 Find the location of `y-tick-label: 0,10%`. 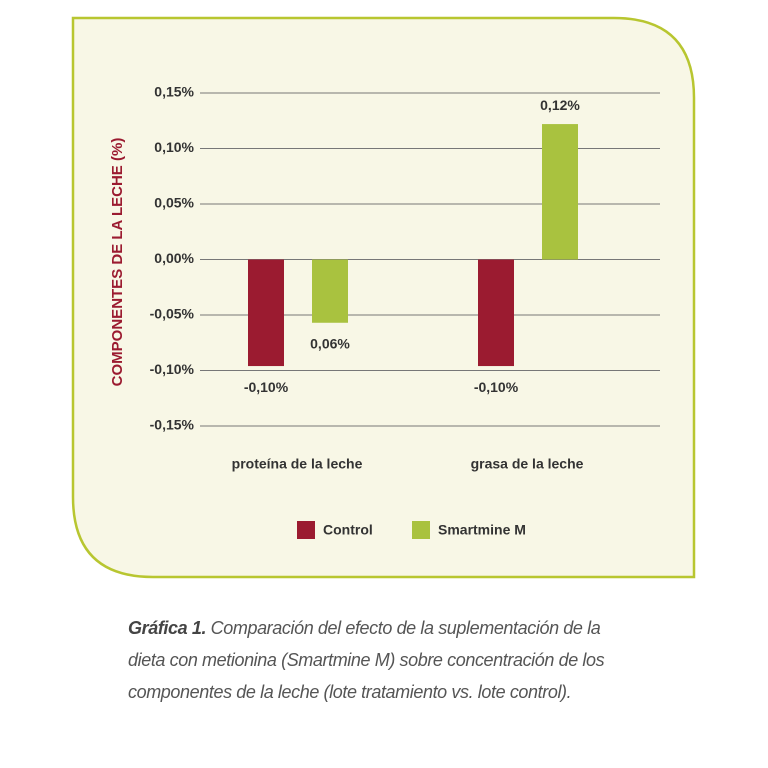

y-tick-label: 0,10% is located at coordinates (174, 147).